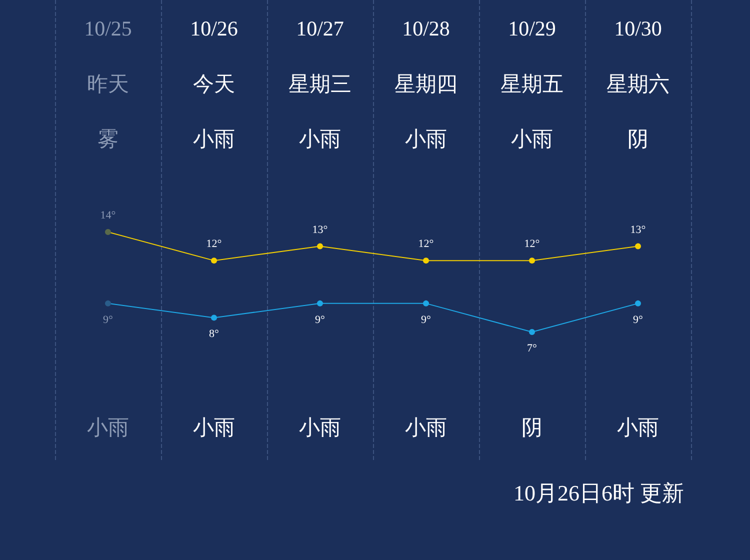  I want to click on text: 星期六, so click(638, 84).